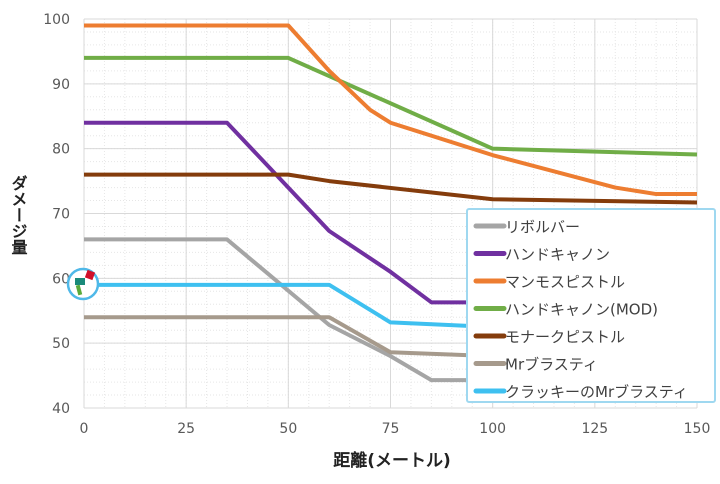 This screenshot has width=720, height=484. I want to click on legend-label: モナークピストル, so click(565, 337).